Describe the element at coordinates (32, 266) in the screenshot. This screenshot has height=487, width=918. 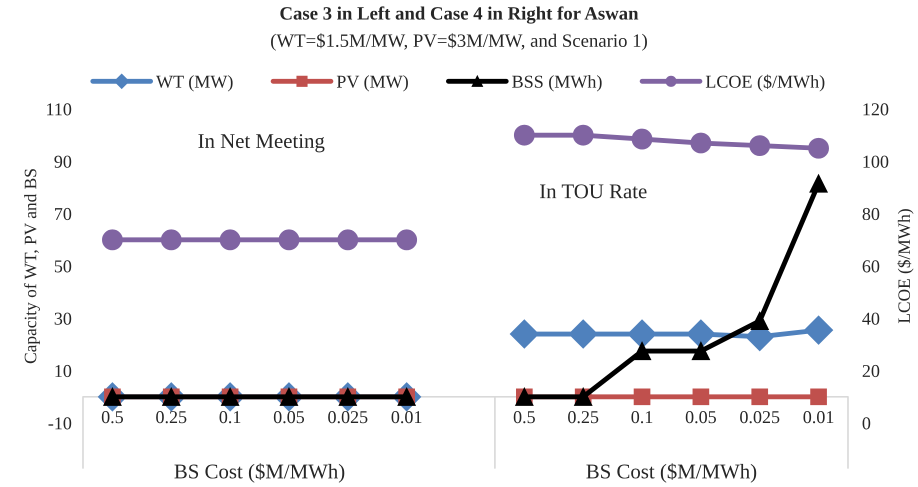
I see `y-axis-title: Capacity of WT, PV and BS` at that location.